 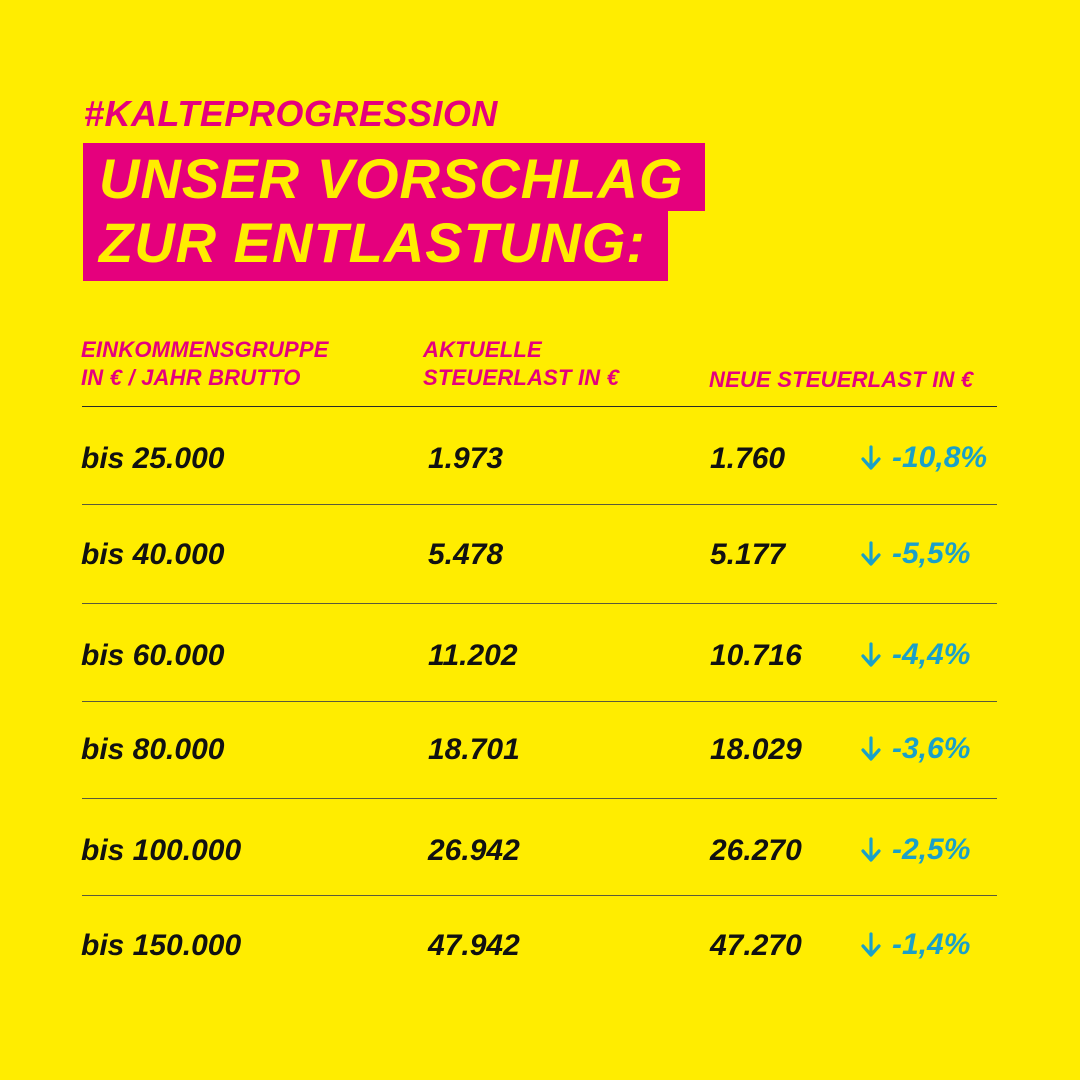 What do you see at coordinates (474, 749) in the screenshot?
I see `cell-current-tax: 18.701` at bounding box center [474, 749].